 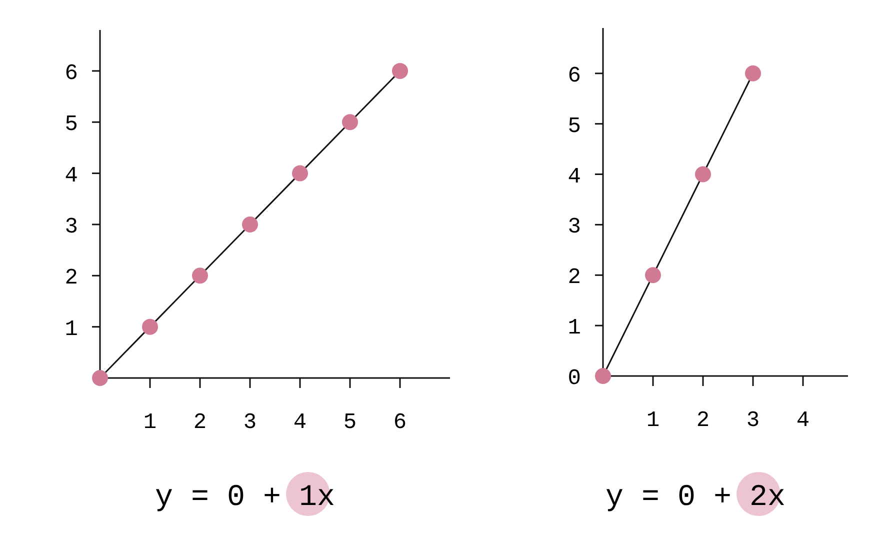 I want to click on x-tick-label: 5, so click(x=350, y=422).